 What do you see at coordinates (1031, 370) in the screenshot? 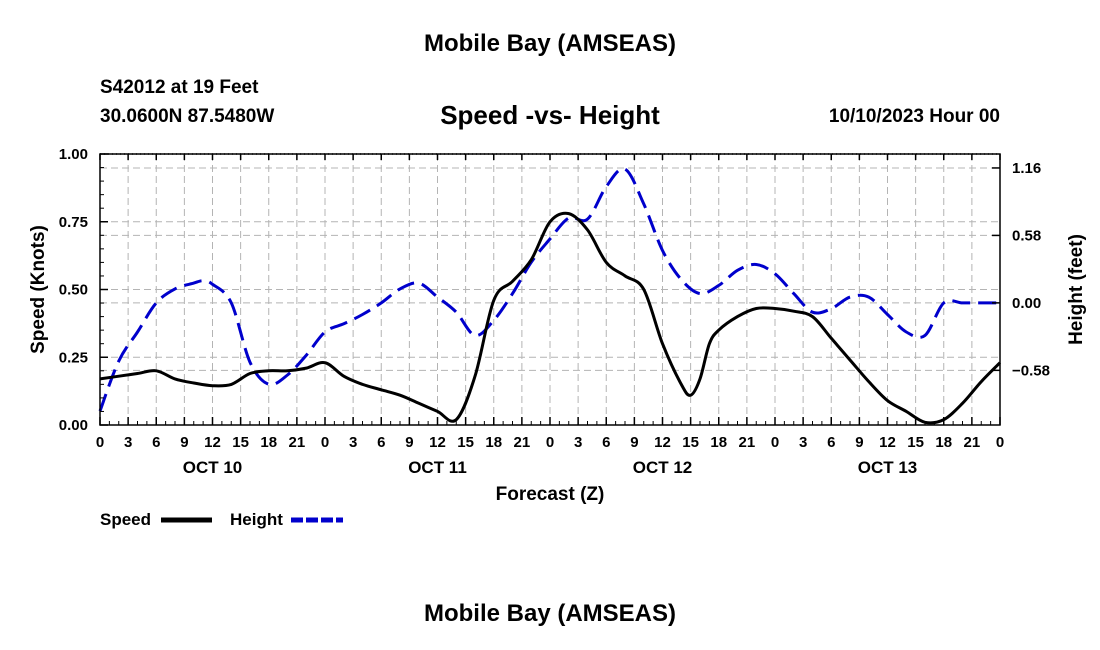
I see `y2-tick-label: −0.58` at bounding box center [1031, 370].